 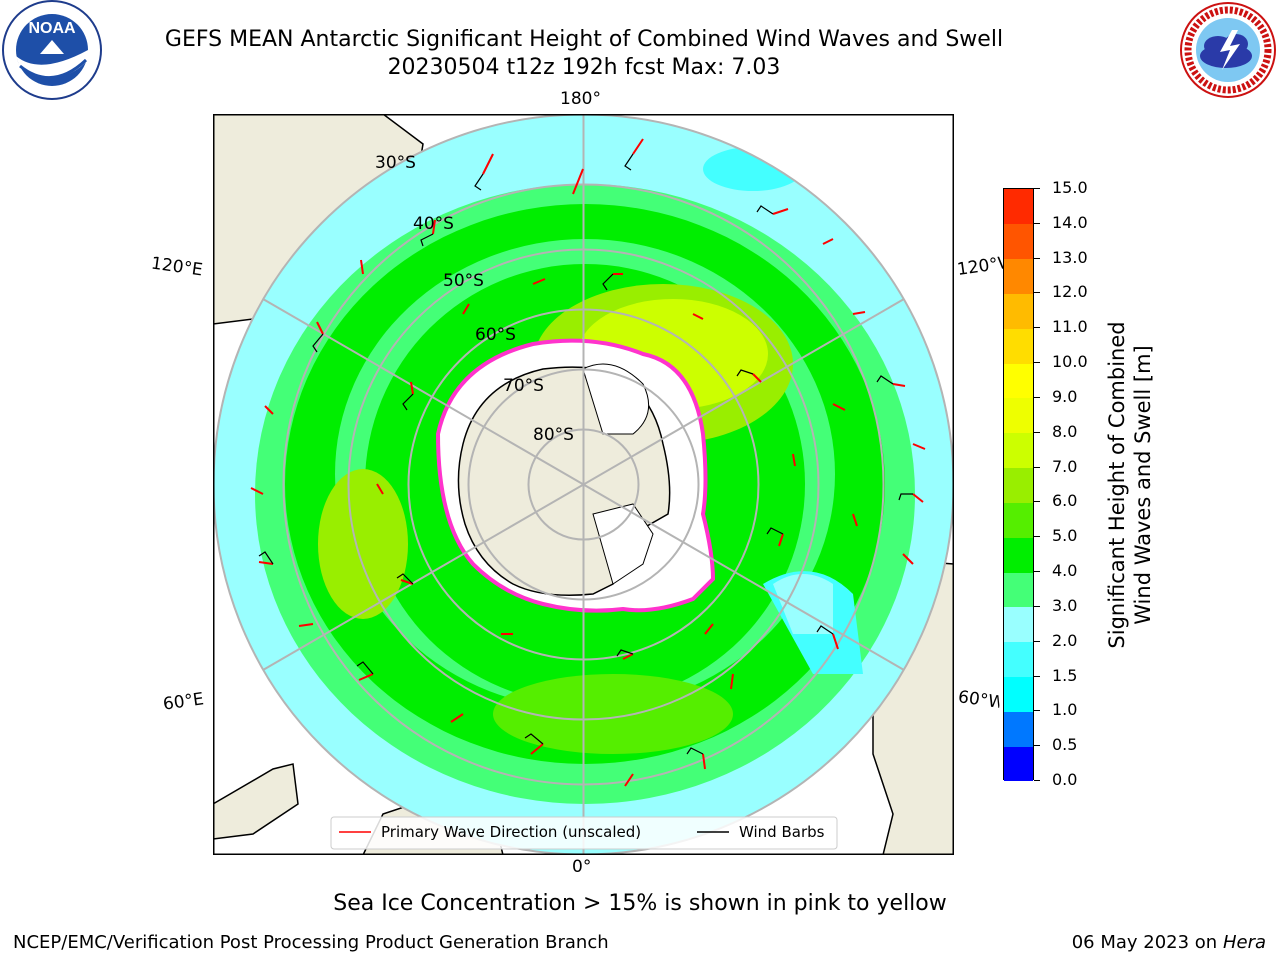 What do you see at coordinates (1065, 501) in the screenshot?
I see `colorbar-tick-label: 6.0` at bounding box center [1065, 501].